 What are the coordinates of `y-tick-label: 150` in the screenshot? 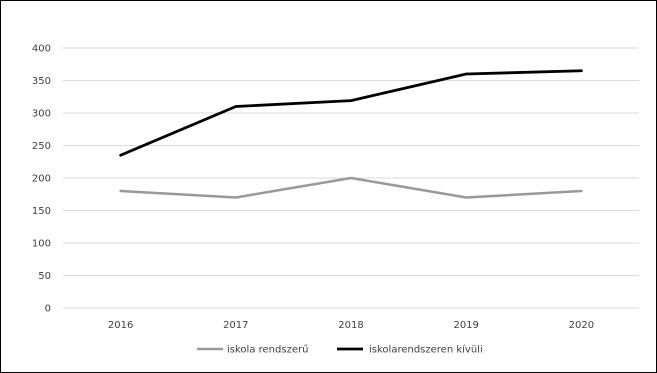 It's located at (41, 211).